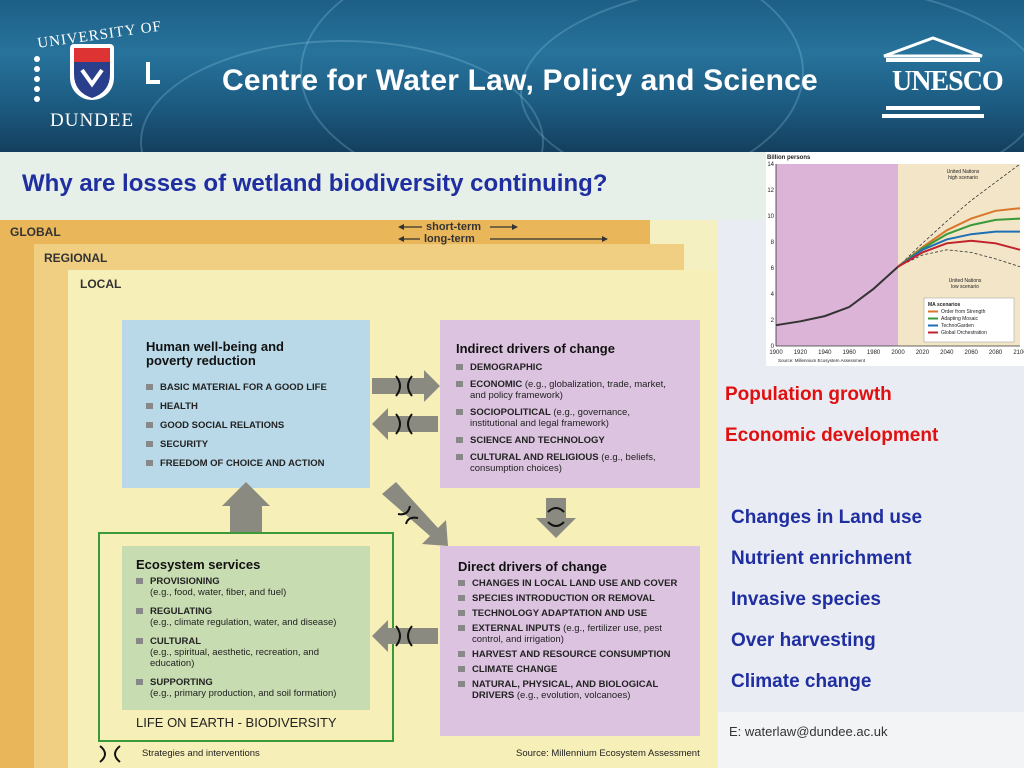 The image size is (1024, 768). Describe the element at coordinates (215, 353) in the screenshot. I see `wellbeing-title: Human well-being and poverty reduction` at that location.